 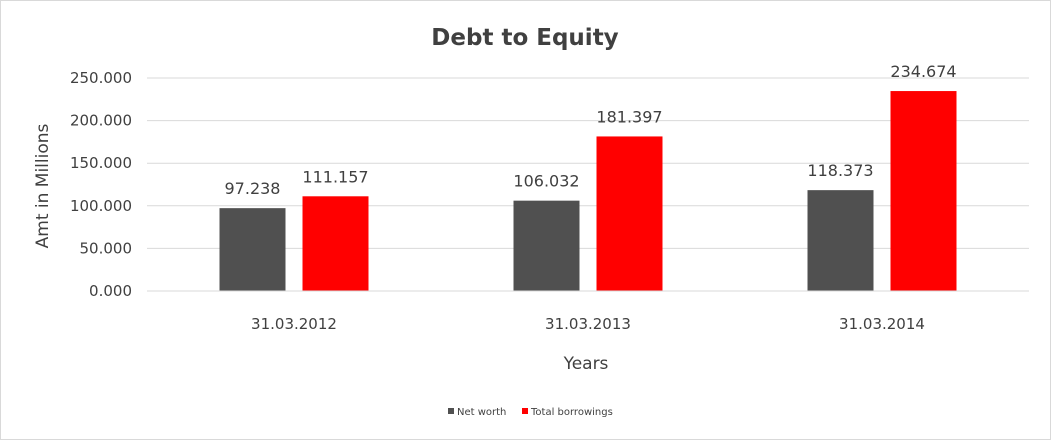 What do you see at coordinates (571, 412) in the screenshot?
I see `legend-label: Total borrowings` at bounding box center [571, 412].